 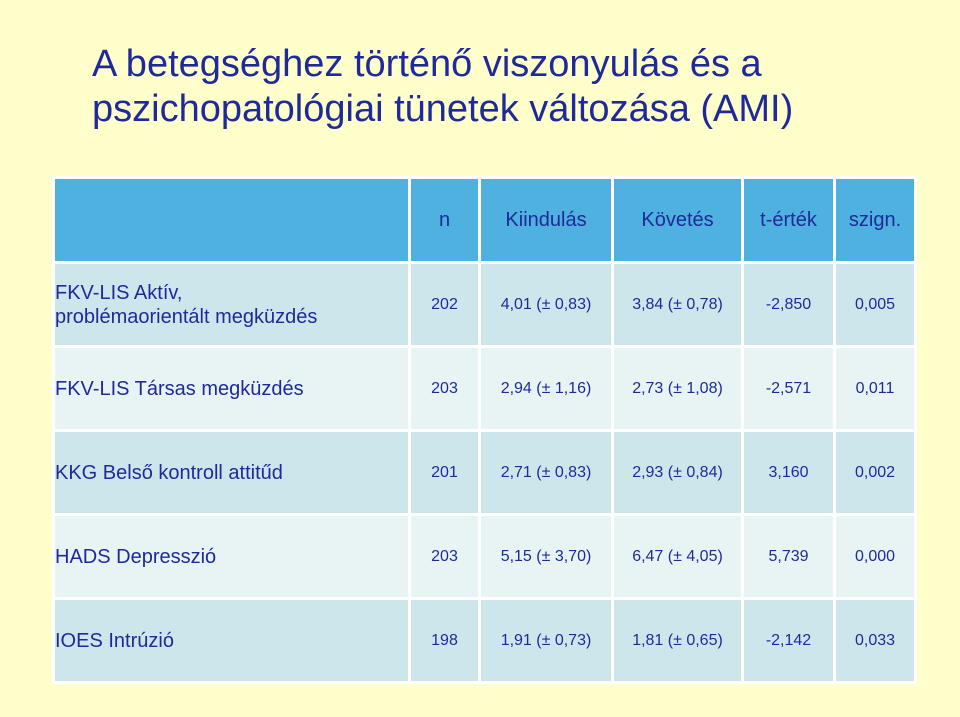 I want to click on cell-significance: 0,000, so click(x=875, y=556).